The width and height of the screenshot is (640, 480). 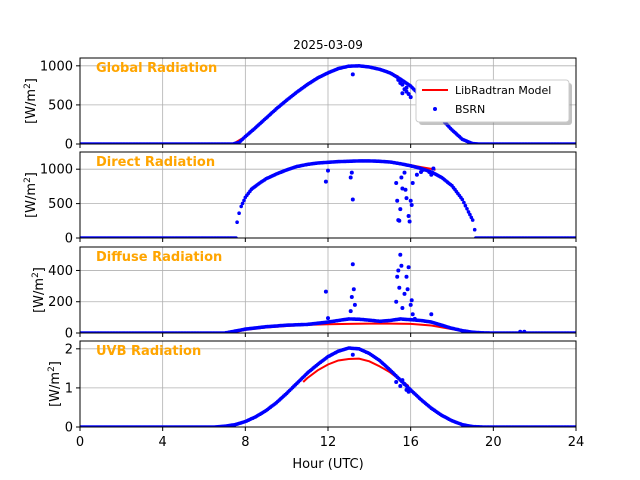 I want to click on chart-title: 2025-03-09, so click(x=328, y=45).